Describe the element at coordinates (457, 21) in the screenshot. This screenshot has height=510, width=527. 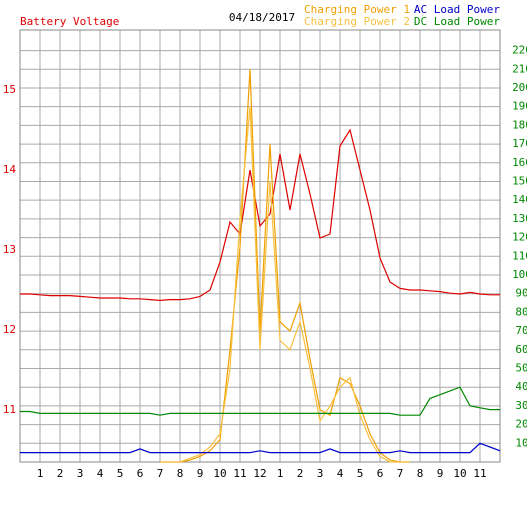
I see `legend-label: DC Load Power` at that location.